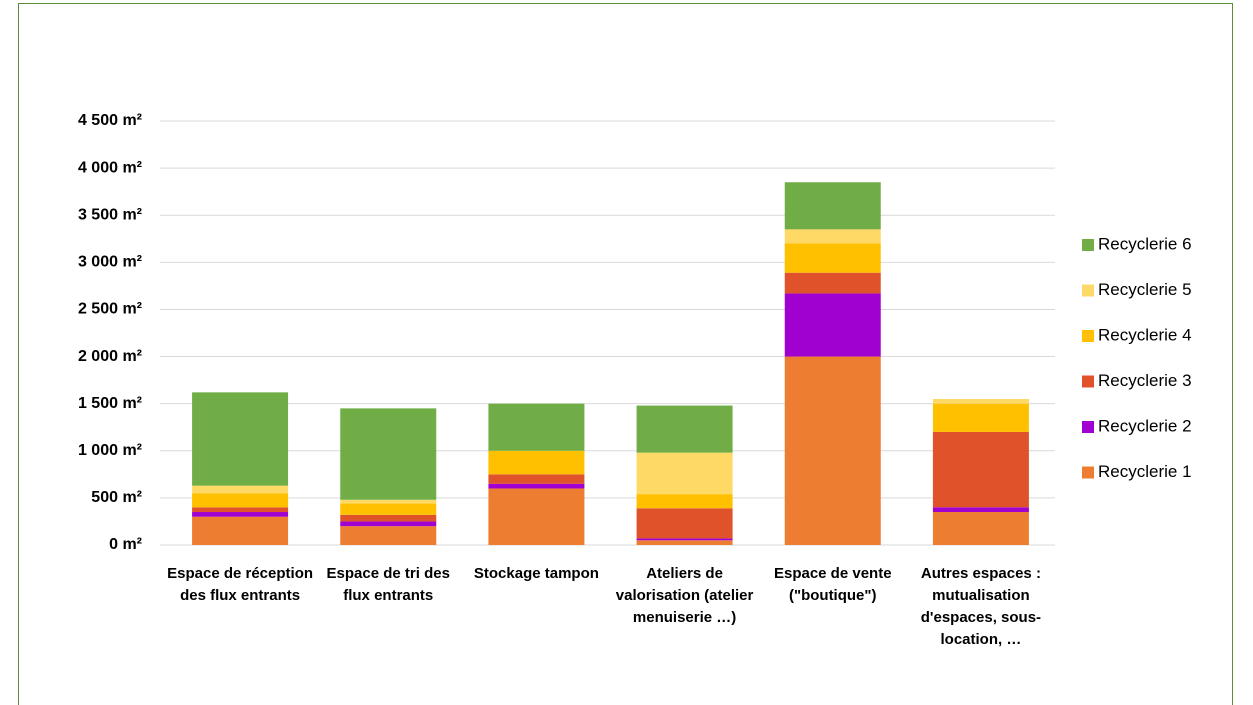 The image size is (1253, 705). What do you see at coordinates (240, 584) in the screenshot?
I see `x-tick-label: Espace de réception des flux entrants` at bounding box center [240, 584].